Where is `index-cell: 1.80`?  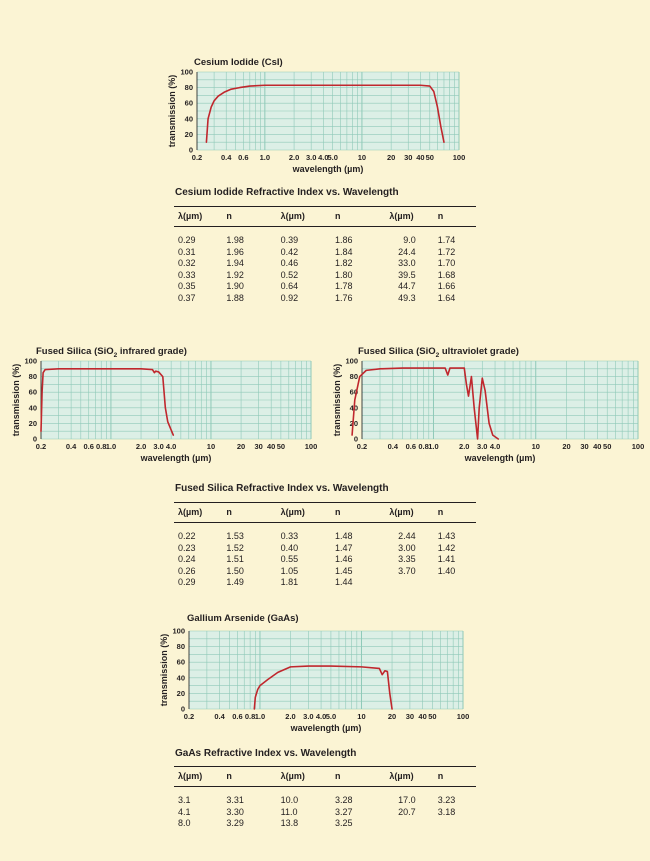
index-cell: 1.80 is located at coordinates (344, 274).